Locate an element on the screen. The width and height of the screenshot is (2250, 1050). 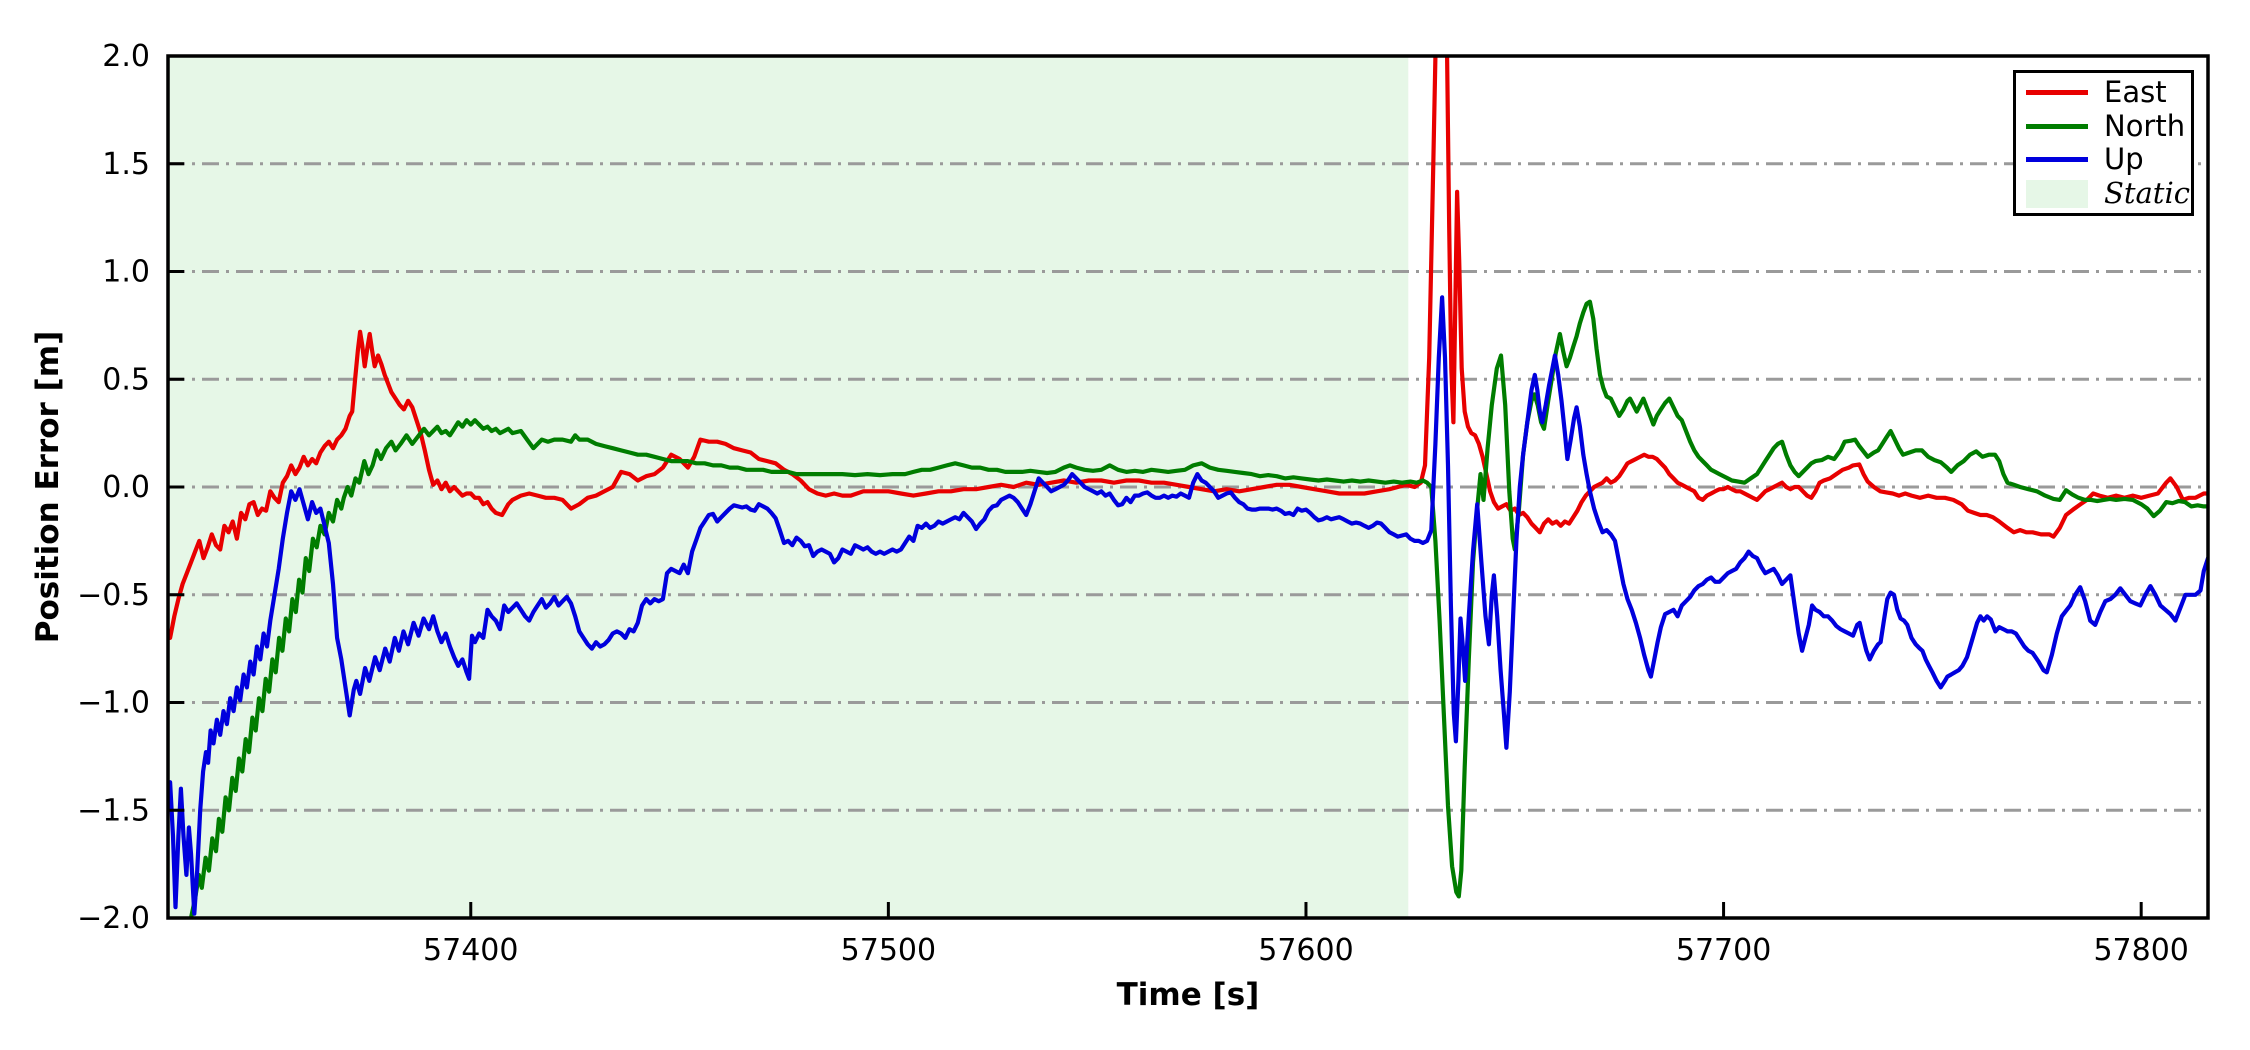
legend-item-north: North is located at coordinates (2105, 126).